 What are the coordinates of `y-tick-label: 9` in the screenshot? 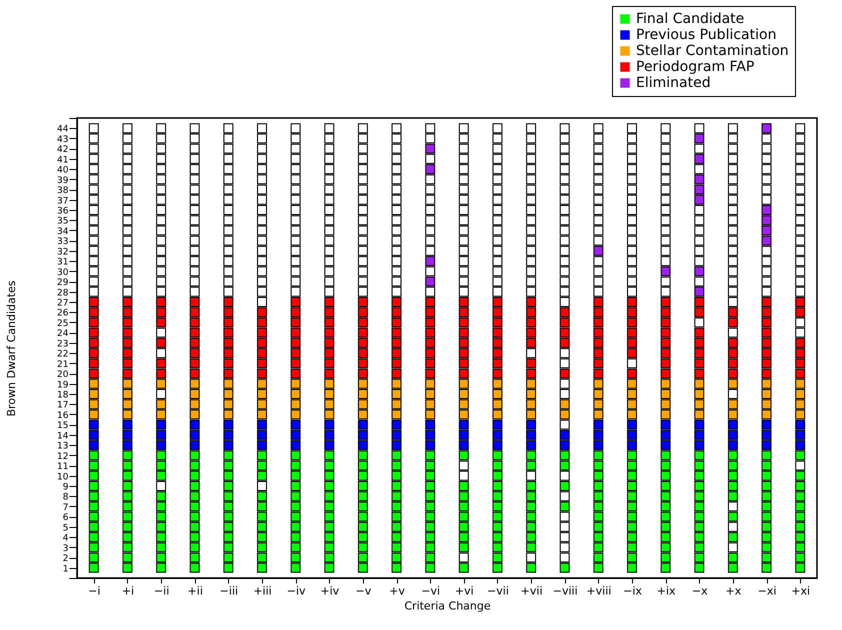 It's located at (65, 487).